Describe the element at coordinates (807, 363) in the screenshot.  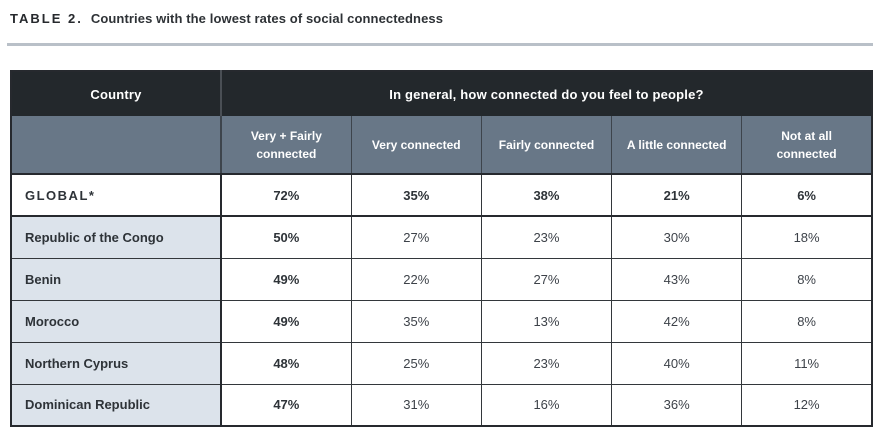
I see `value-cell: 11%` at that location.